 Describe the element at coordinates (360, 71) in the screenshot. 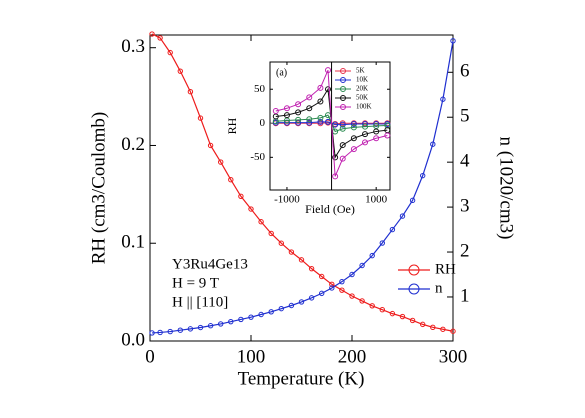

I see `legend-label: 5K` at that location.